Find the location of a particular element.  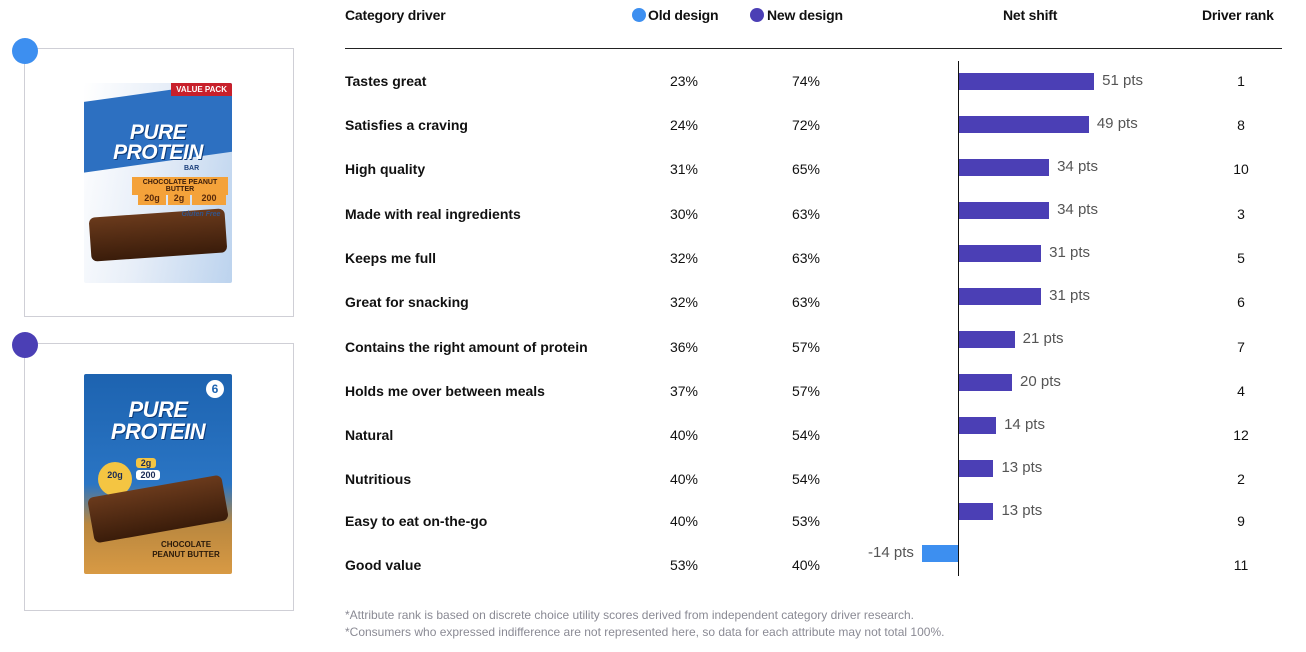

net-shift-label: 21 pts is located at coordinates (1043, 338).